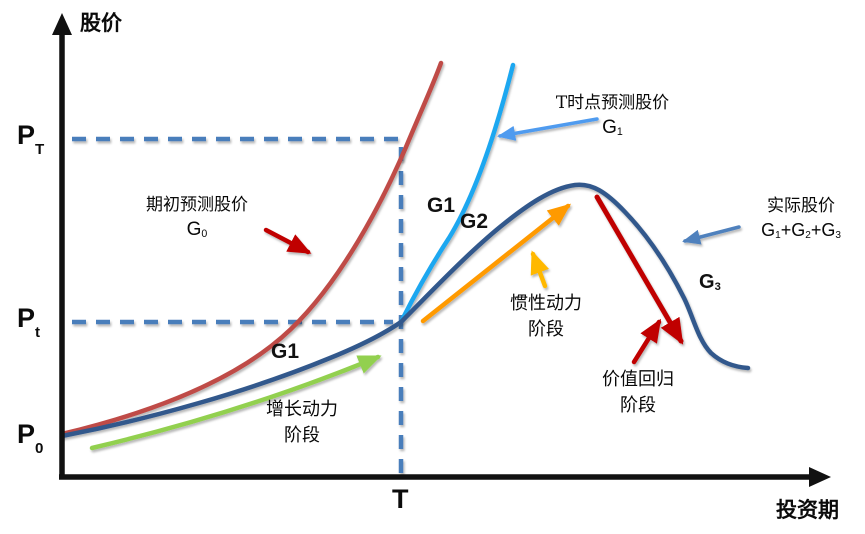 The image size is (865, 534). I want to click on label-initial-forecast-symbol: G0, so click(197, 230).